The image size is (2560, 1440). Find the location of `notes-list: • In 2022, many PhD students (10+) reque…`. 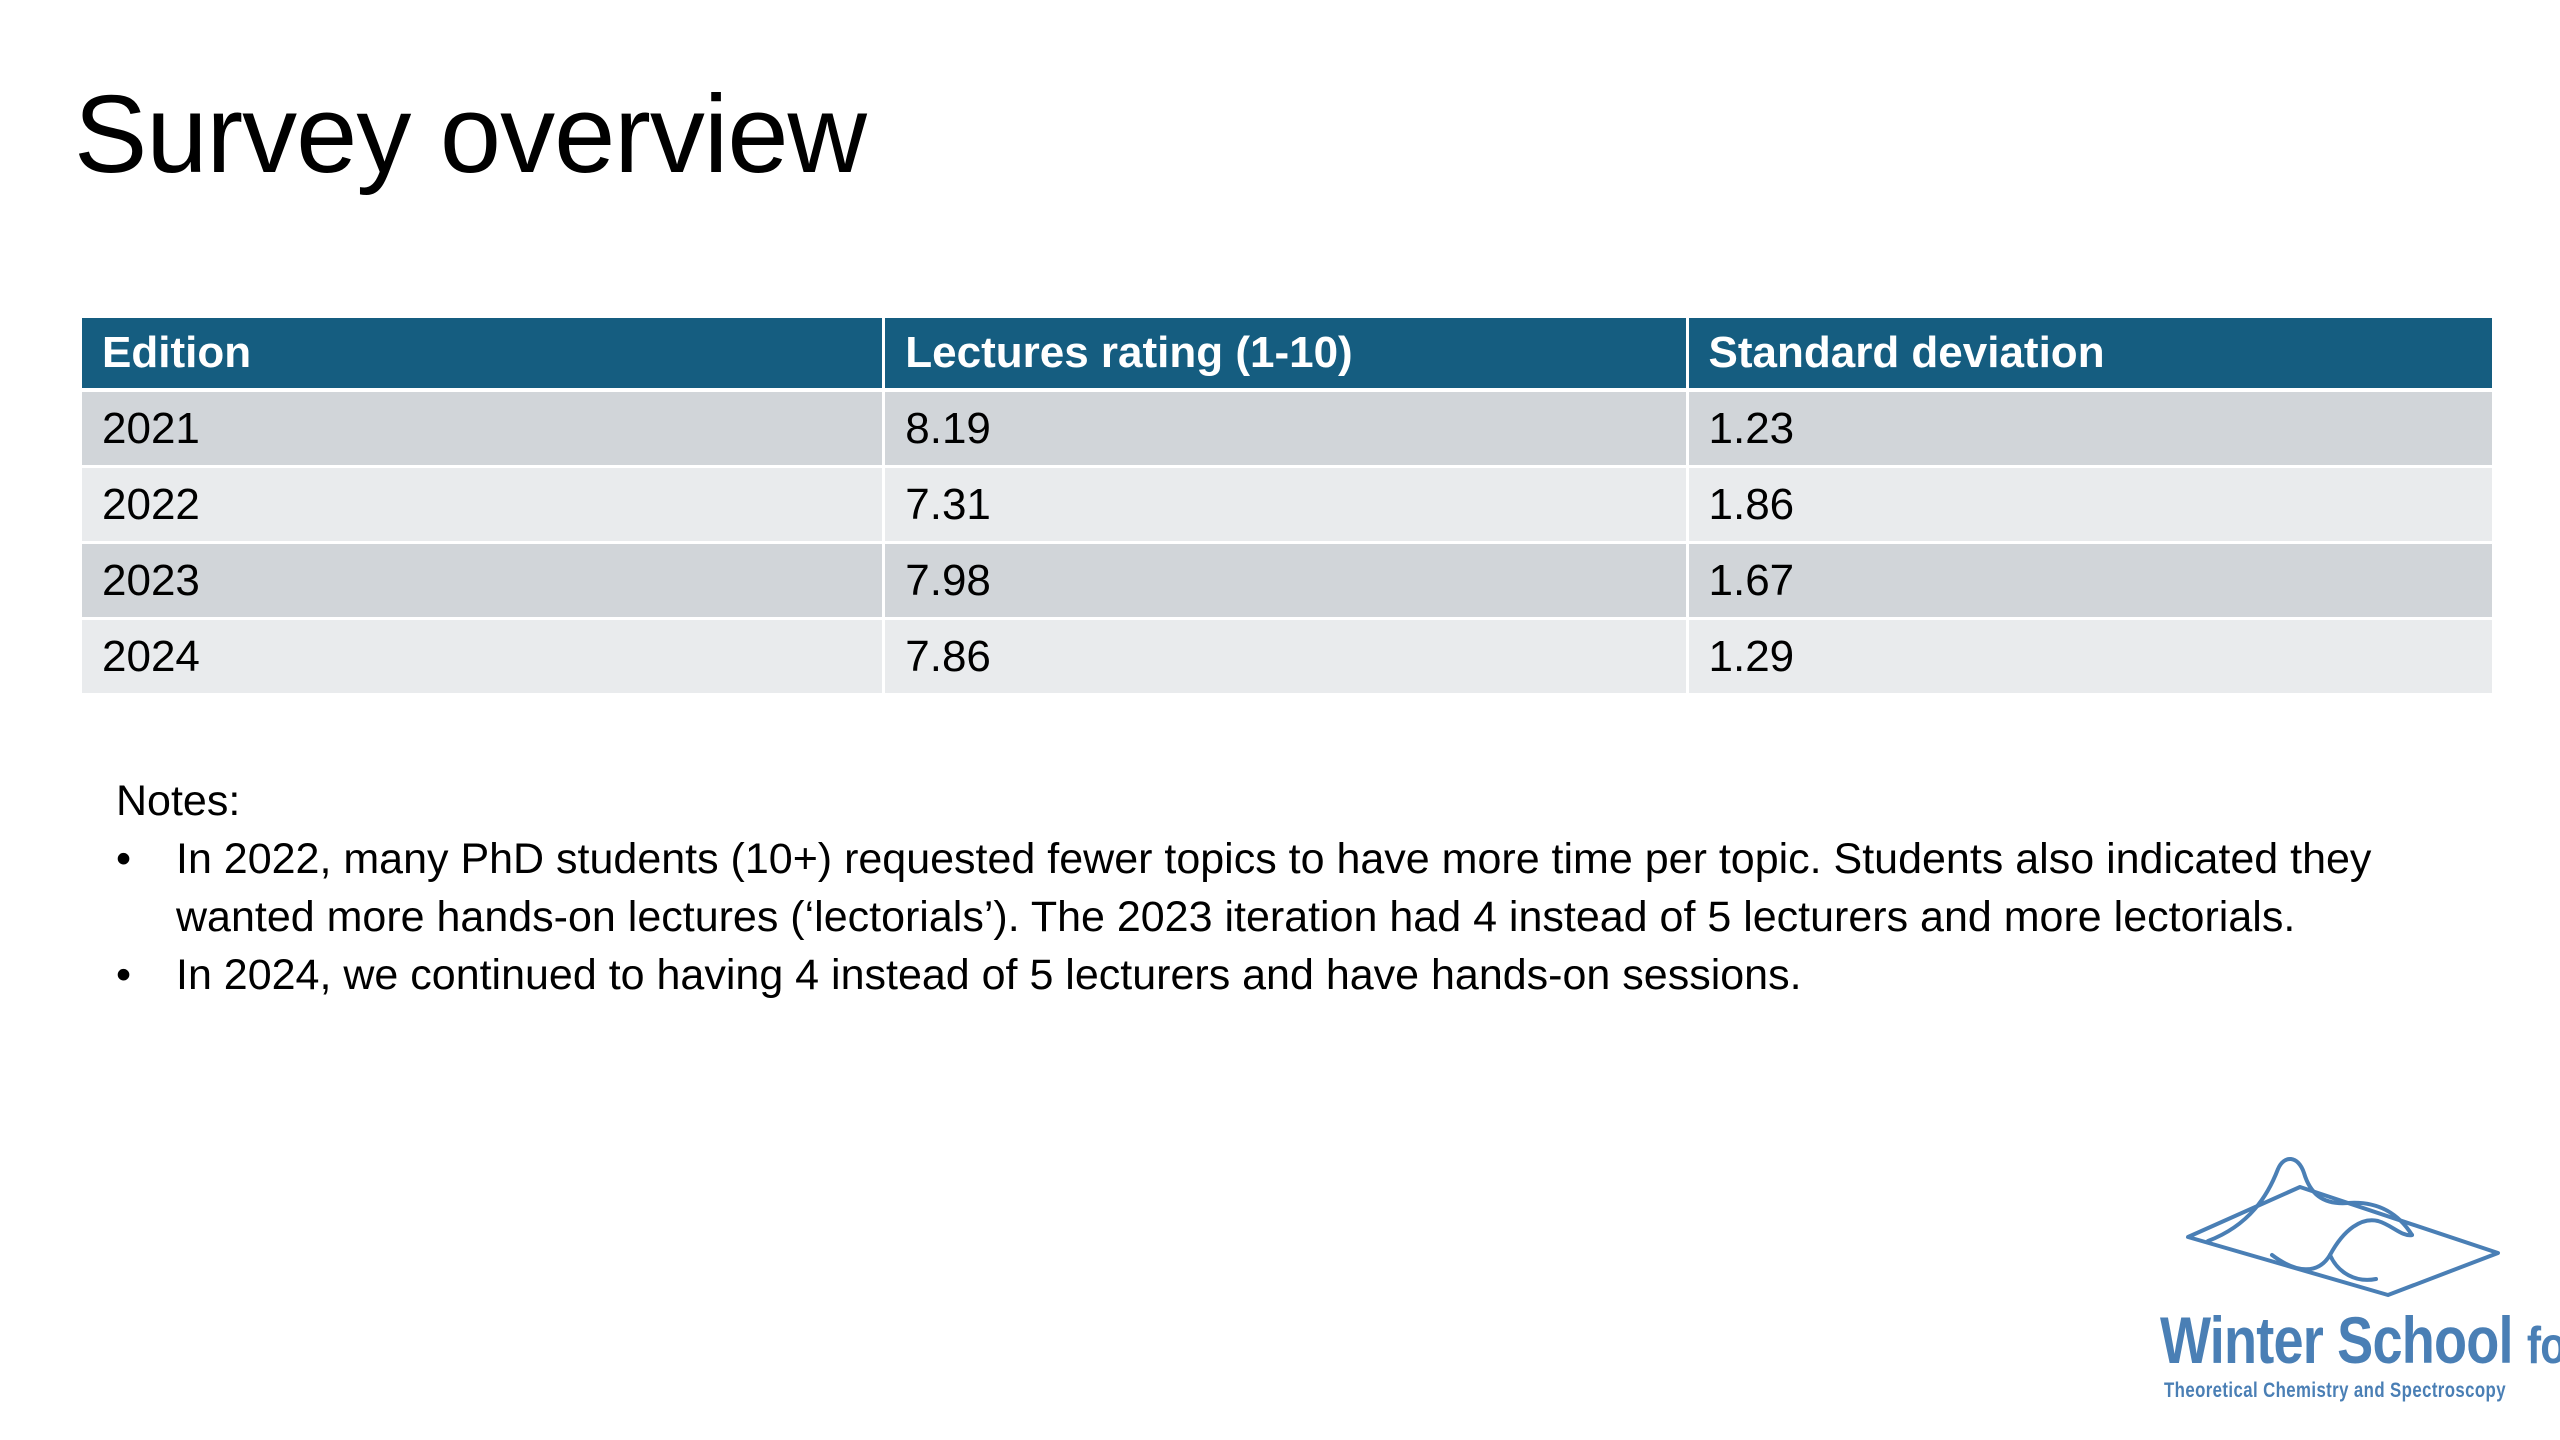

notes-list: • In 2022, many PhD students (10+) reque… is located at coordinates (1296, 917).